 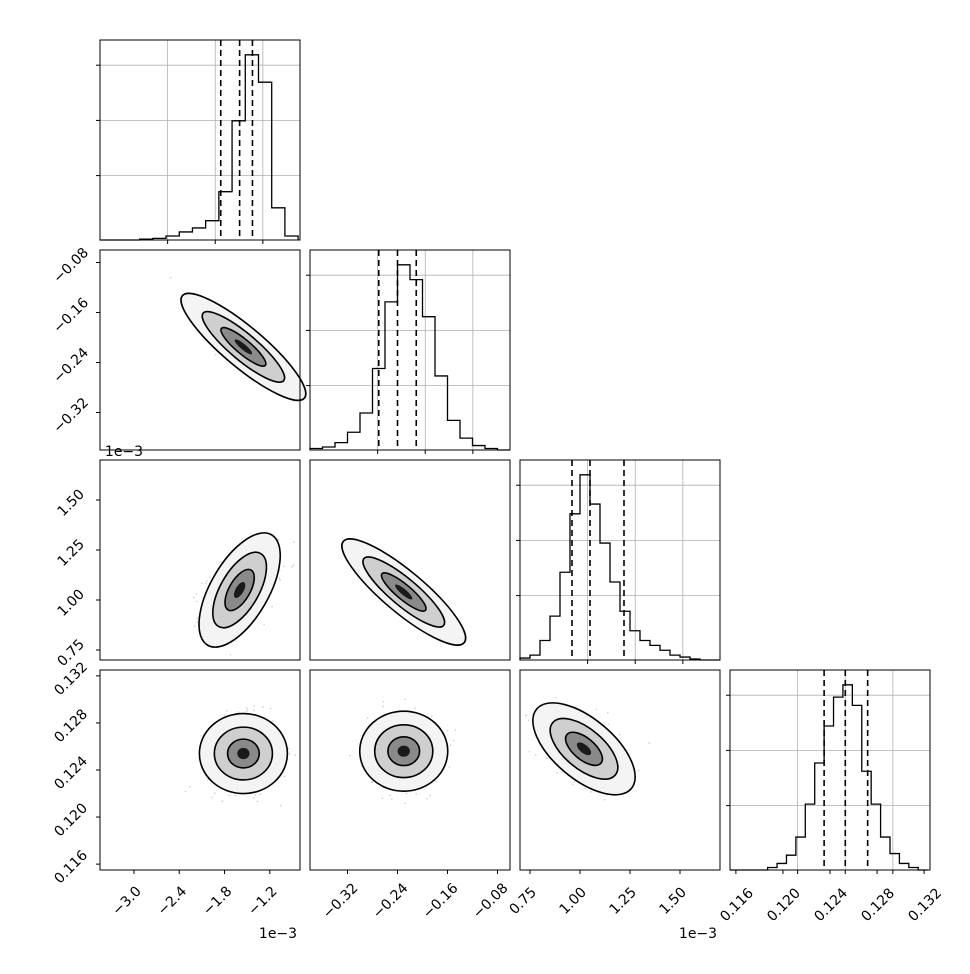 What do you see at coordinates (71, 820) in the screenshot?
I see `p30-ytick-label-3: 0.120` at bounding box center [71, 820].